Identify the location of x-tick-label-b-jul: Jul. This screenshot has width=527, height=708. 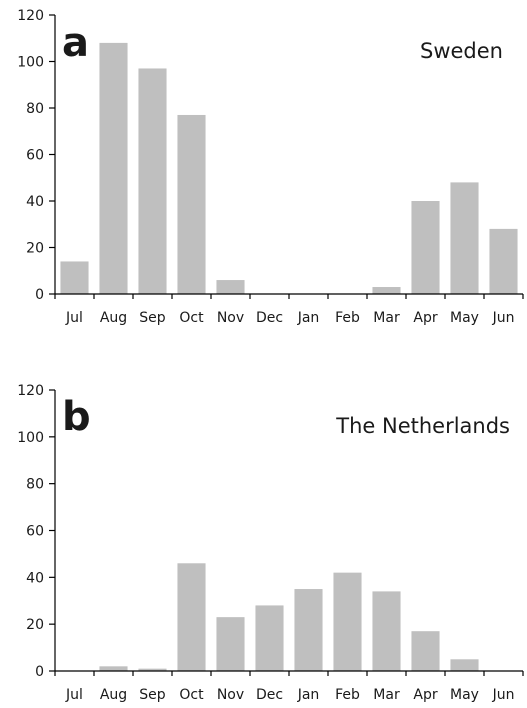
(74, 695).